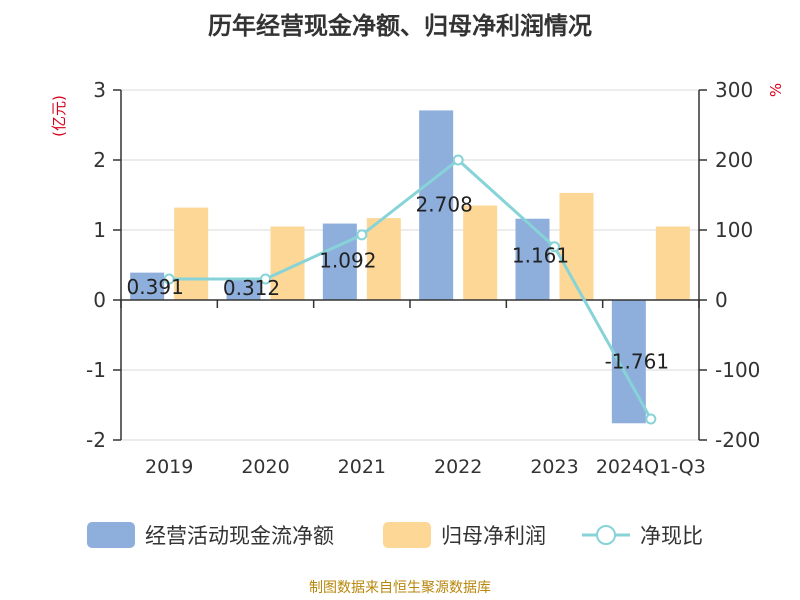 The width and height of the screenshot is (800, 600). I want to click on legend: 经营活动现金流净额 归母净利润 净现比, so click(395, 535).